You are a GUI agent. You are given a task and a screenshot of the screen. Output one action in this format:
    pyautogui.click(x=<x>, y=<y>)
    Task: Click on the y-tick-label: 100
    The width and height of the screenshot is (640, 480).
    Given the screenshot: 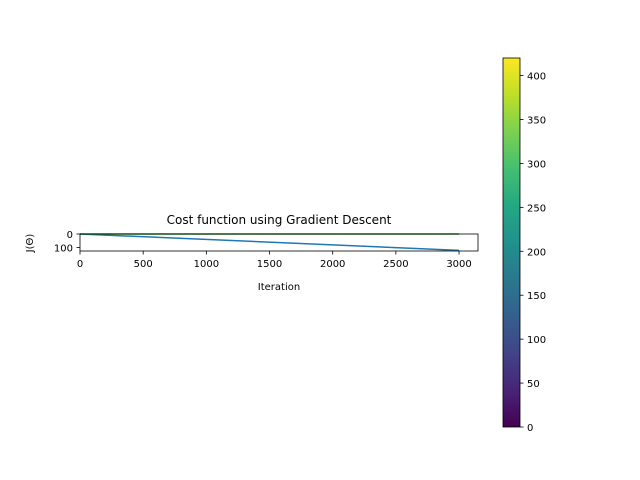 What is the action you would take?
    pyautogui.click(x=63, y=249)
    